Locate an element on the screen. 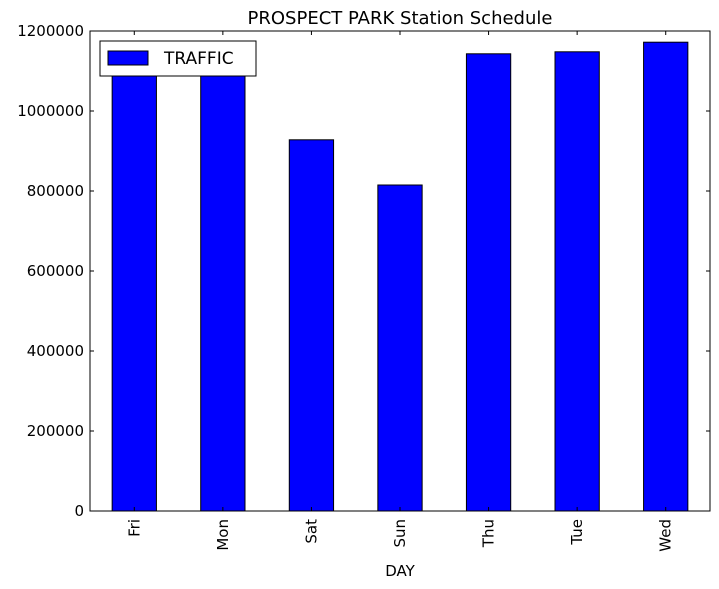 The height and width of the screenshot is (589, 719). legend: TRAFFIC is located at coordinates (178, 58).